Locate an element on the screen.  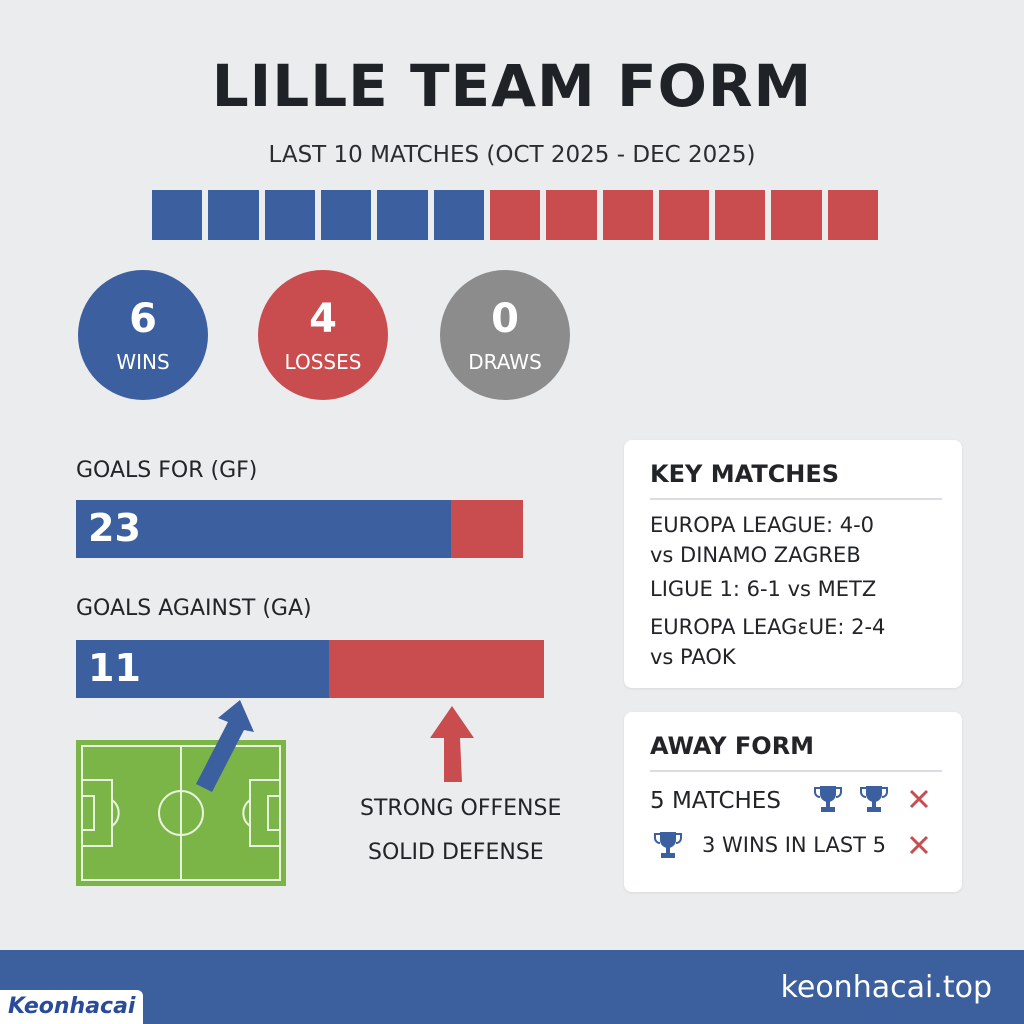
goals-for-bar: 23 is located at coordinates (299, 529).